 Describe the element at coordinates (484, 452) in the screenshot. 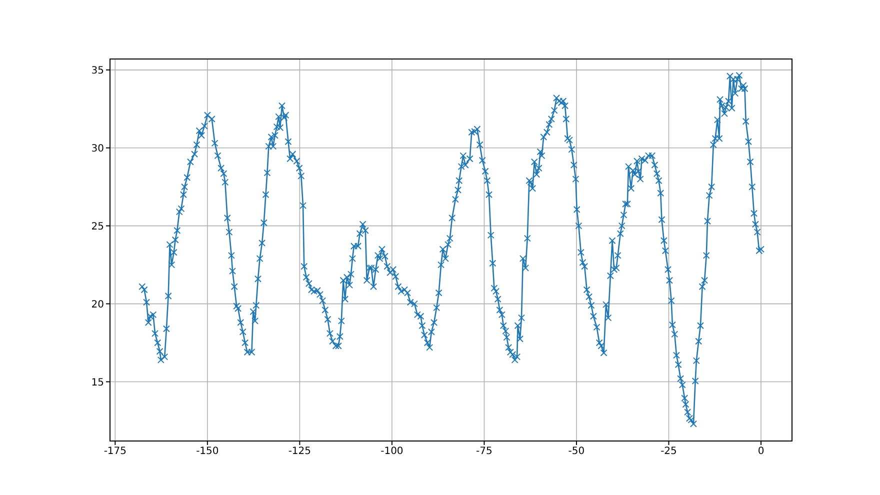

I see `x-tick-label: -75` at that location.